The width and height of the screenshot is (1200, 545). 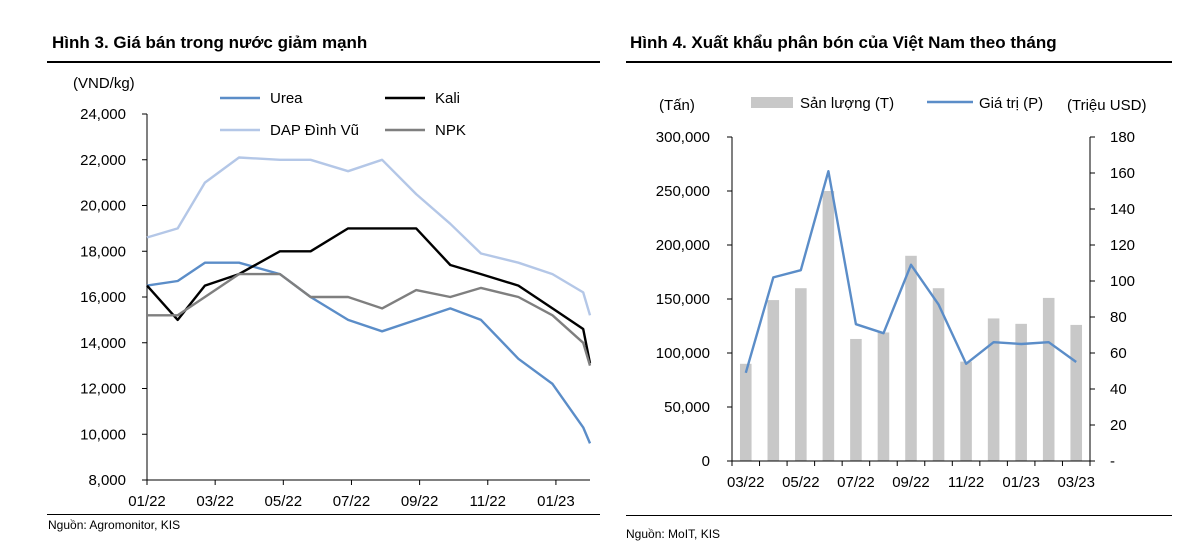 I want to click on series-line-kali, so click(x=369, y=295).